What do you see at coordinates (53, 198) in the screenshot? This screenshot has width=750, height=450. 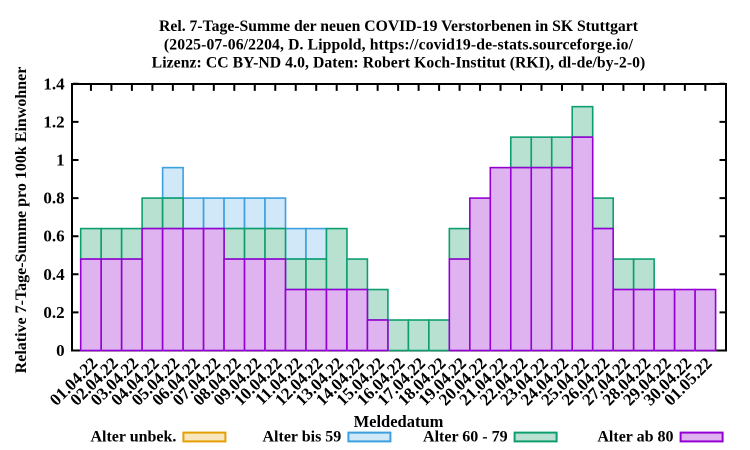 I see `svg-text: 0.8` at bounding box center [53, 198].